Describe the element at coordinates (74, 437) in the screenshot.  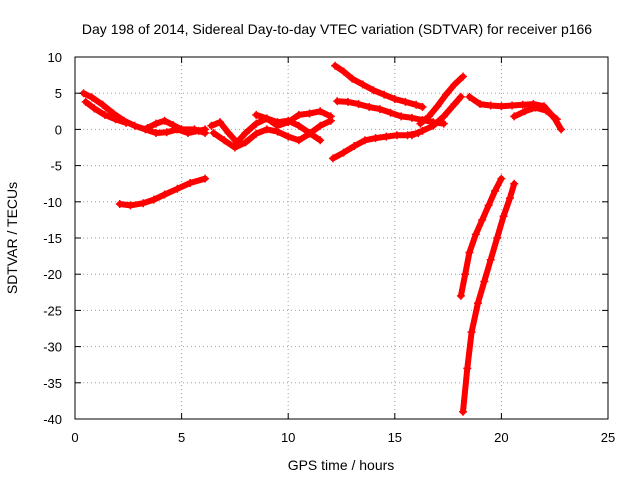
I see `x-tick-label: 0` at that location.